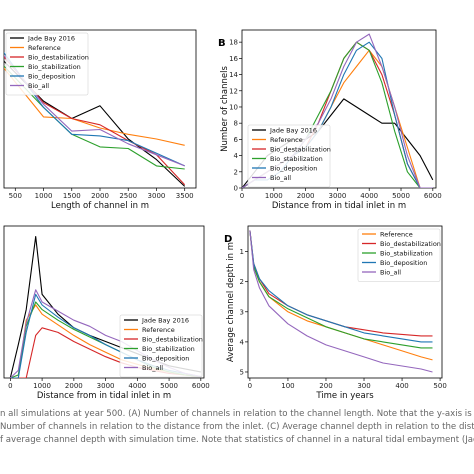  I want to click on x-tick-label: 300, so click(363, 386).